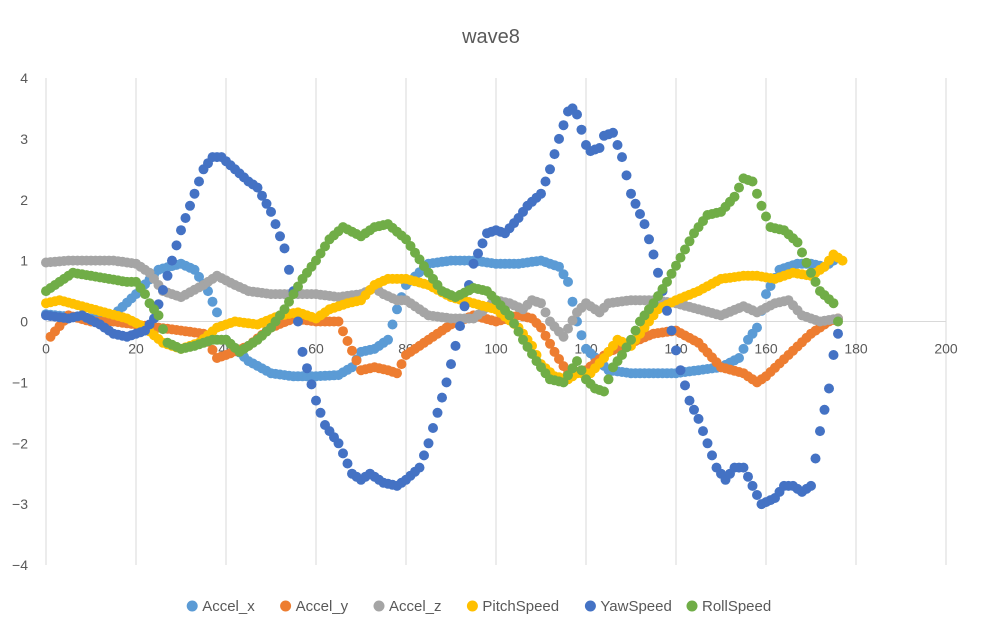 The width and height of the screenshot is (984, 637). What do you see at coordinates (766, 349) in the screenshot?
I see `x-tick-label-8: 160` at bounding box center [766, 349].